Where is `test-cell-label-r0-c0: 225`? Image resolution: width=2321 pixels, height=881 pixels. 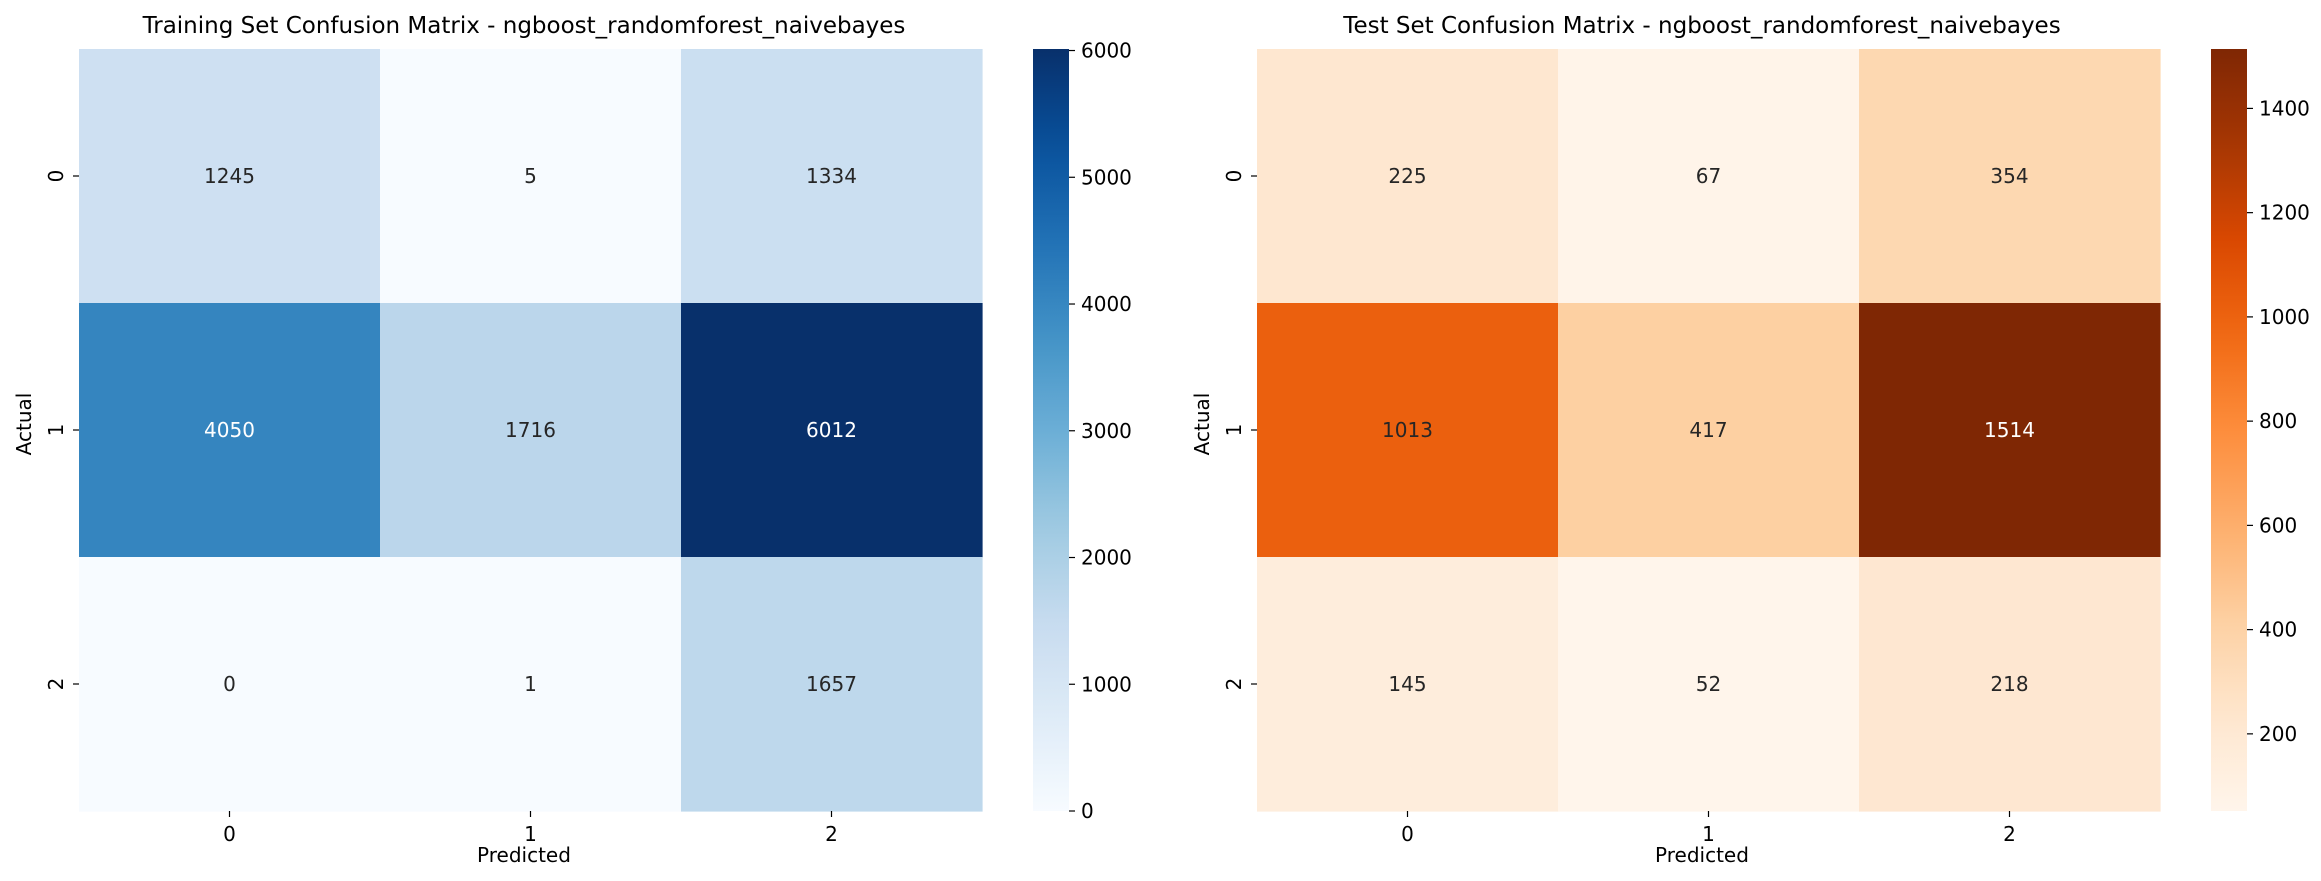
test-cell-label-r0-c0: 225 is located at coordinates (1407, 176).